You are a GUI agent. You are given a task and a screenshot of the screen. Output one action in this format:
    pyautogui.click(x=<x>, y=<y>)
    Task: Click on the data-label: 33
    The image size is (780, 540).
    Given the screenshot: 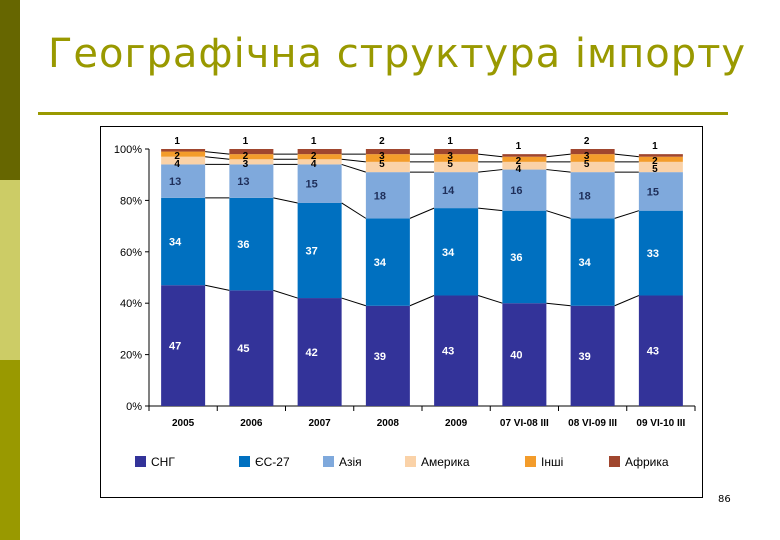 What is the action you would take?
    pyautogui.click(x=653, y=254)
    